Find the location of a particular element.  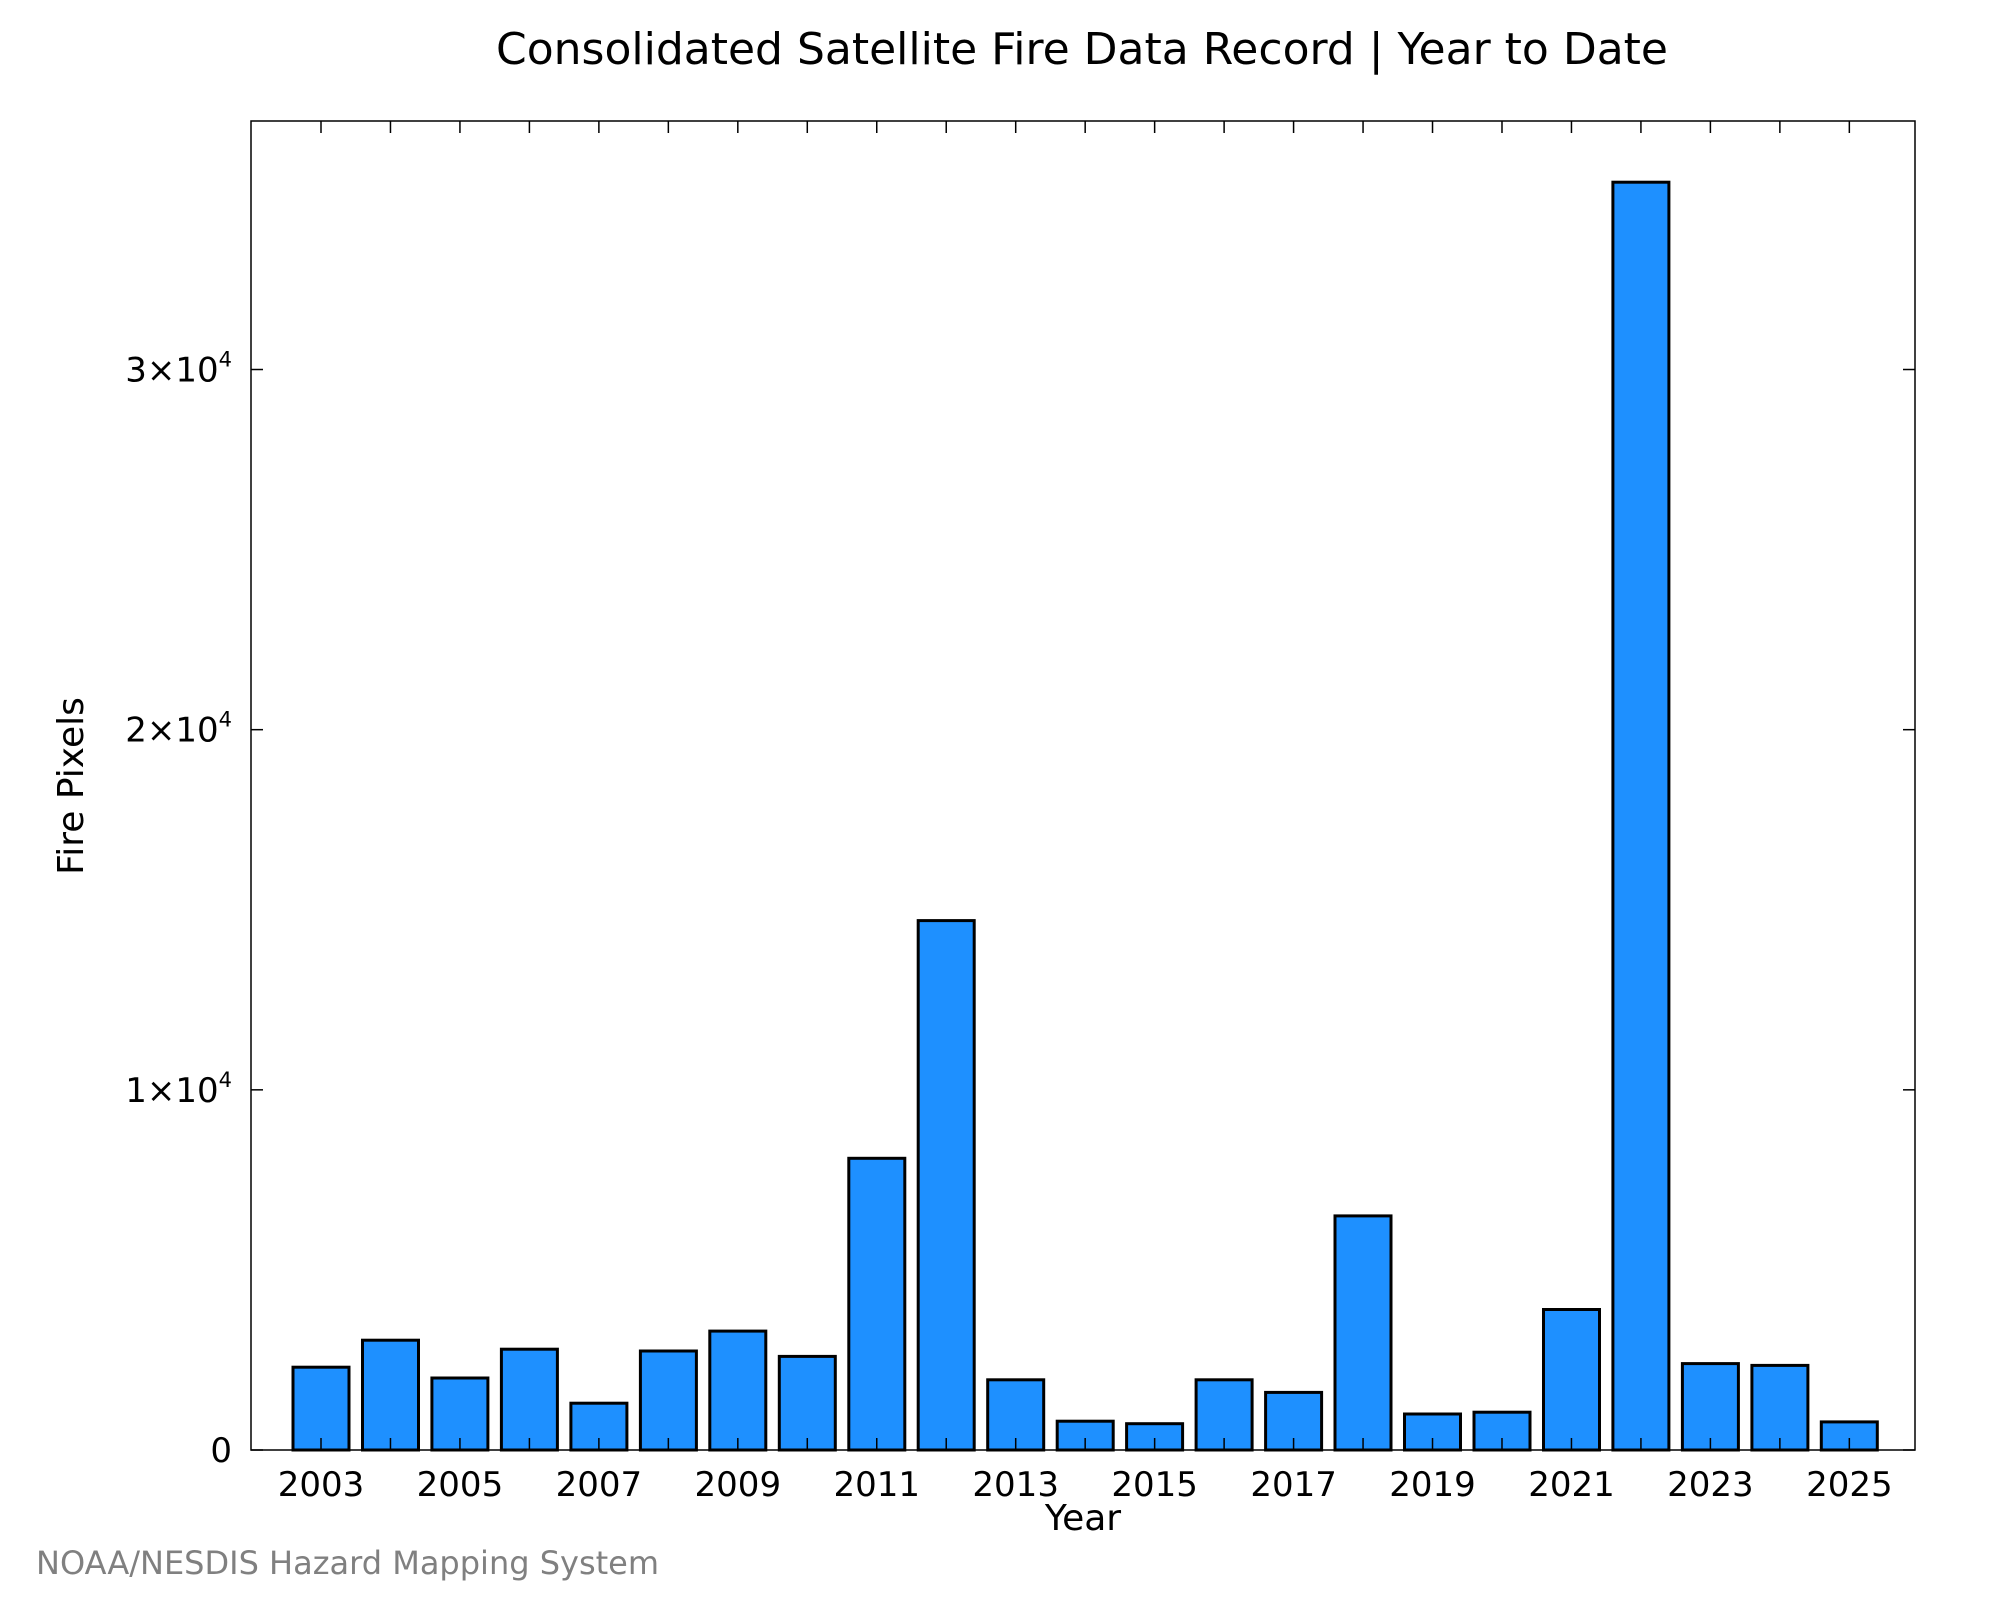

bar-2004 is located at coordinates (390, 1395).